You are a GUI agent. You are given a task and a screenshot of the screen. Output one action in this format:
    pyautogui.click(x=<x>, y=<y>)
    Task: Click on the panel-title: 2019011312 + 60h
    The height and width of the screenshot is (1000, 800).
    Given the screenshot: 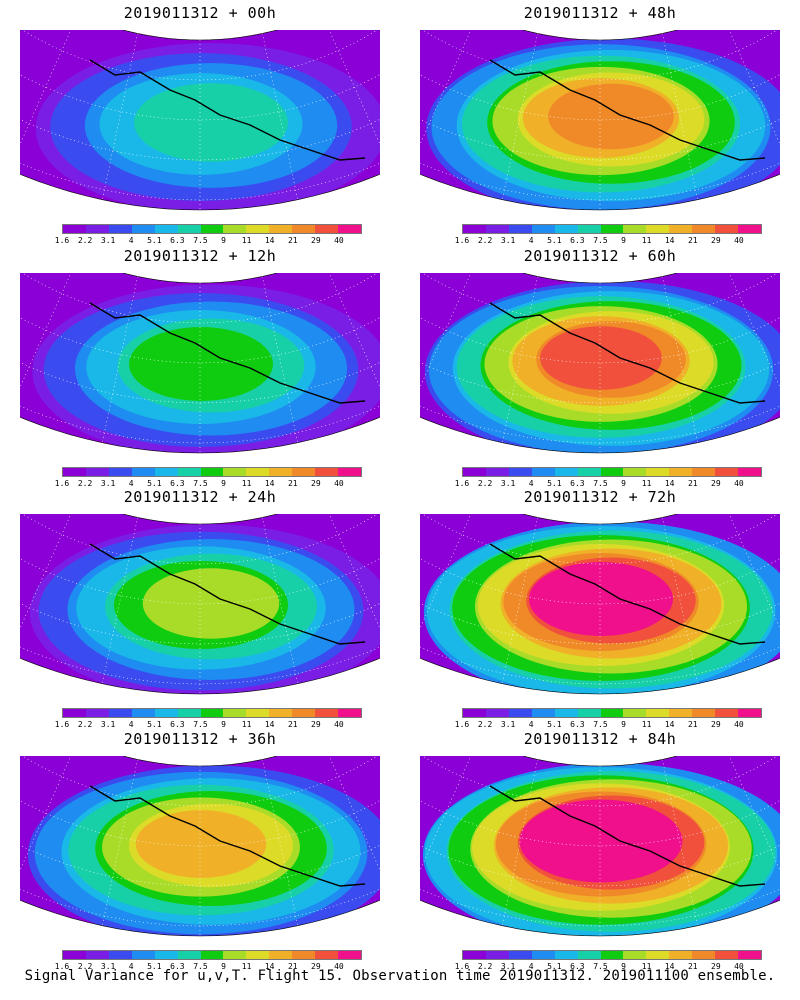 What is the action you would take?
    pyautogui.click(x=600, y=256)
    